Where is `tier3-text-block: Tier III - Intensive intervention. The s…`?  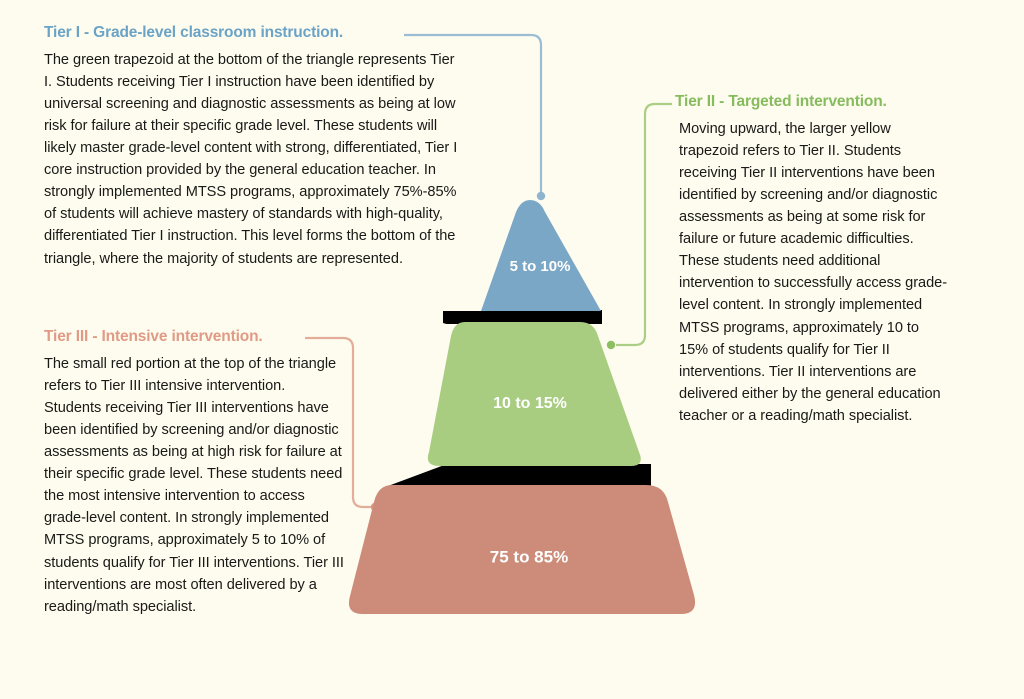 tier3-text-block: Tier III - Intensive intervention. The s… is located at coordinates (199, 473).